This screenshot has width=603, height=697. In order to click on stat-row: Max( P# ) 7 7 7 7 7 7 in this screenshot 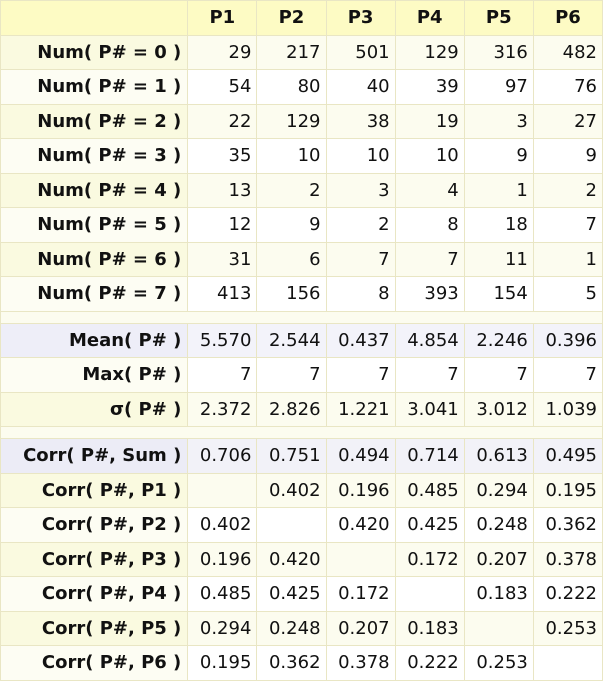, I will do `click(301, 375)`.